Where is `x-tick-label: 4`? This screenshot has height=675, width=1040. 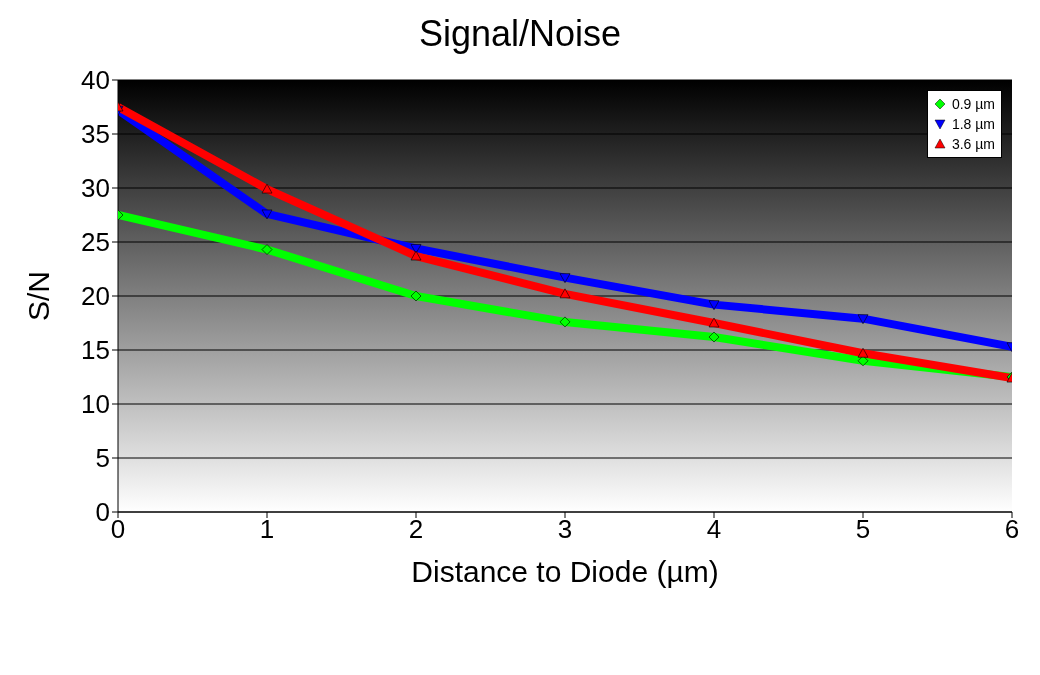
x-tick-label: 4 is located at coordinates (714, 529).